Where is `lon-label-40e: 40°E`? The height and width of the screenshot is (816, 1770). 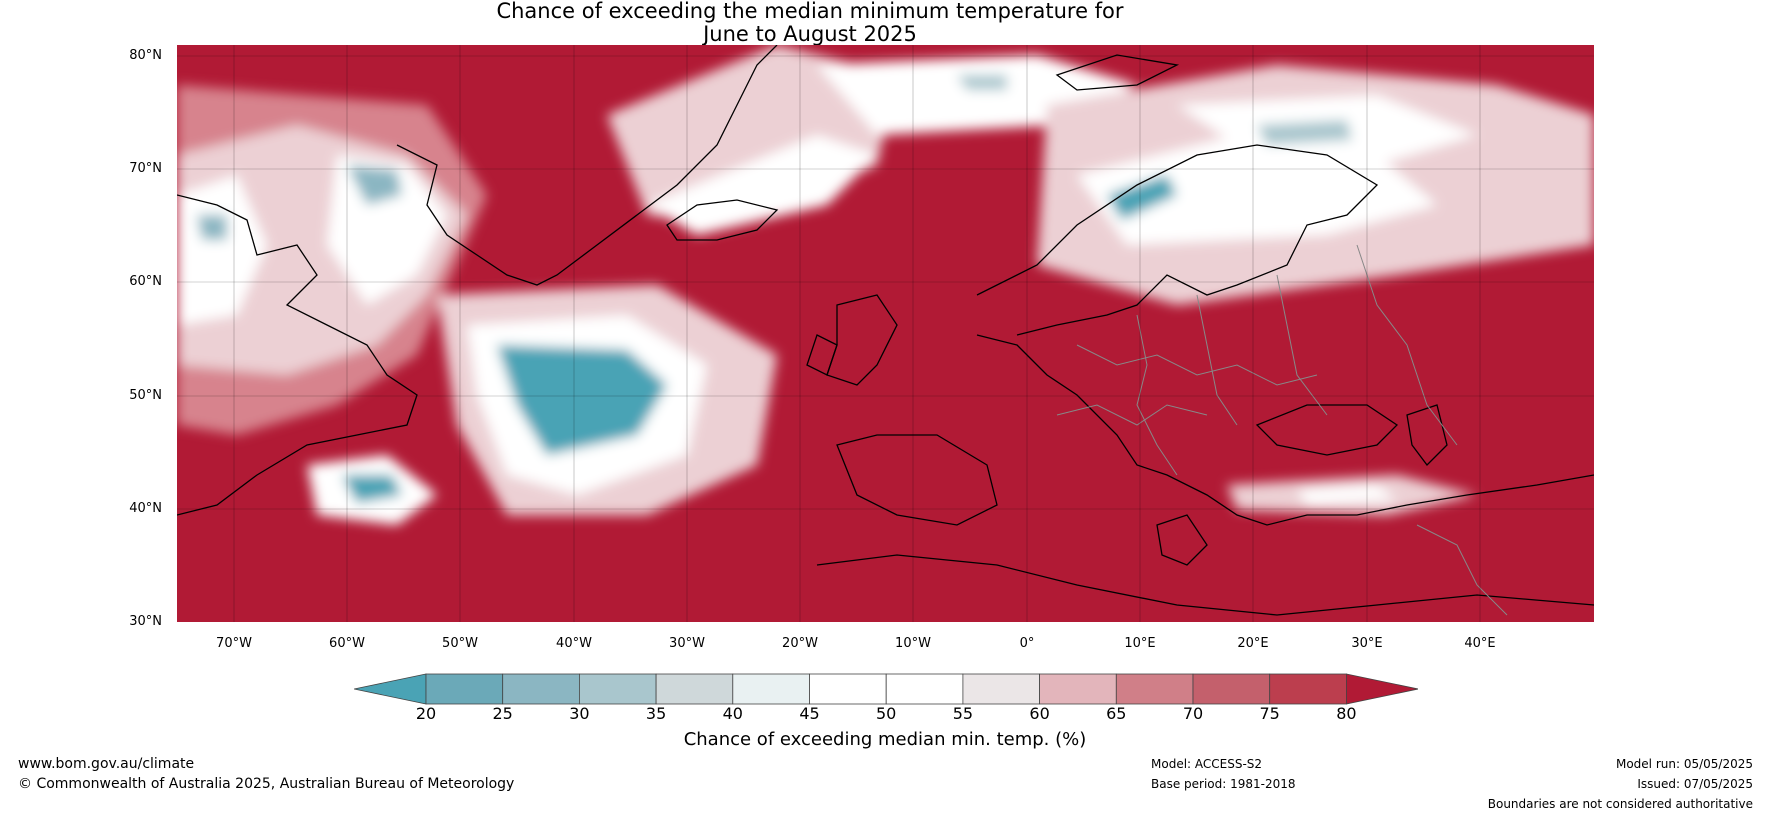
lon-label-40e: 40°E is located at coordinates (1480, 643).